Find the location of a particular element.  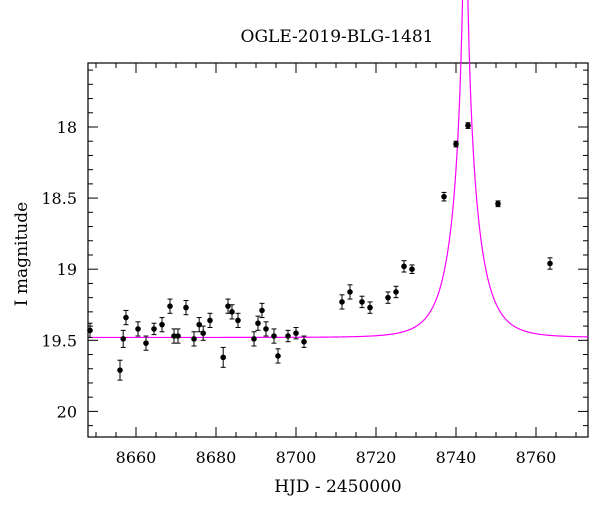

x-axis-label: HJD - 2450000 is located at coordinates (338, 487).